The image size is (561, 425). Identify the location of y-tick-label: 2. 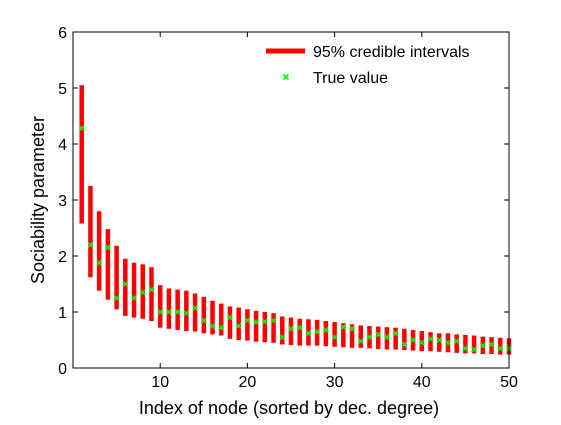
(62, 257).